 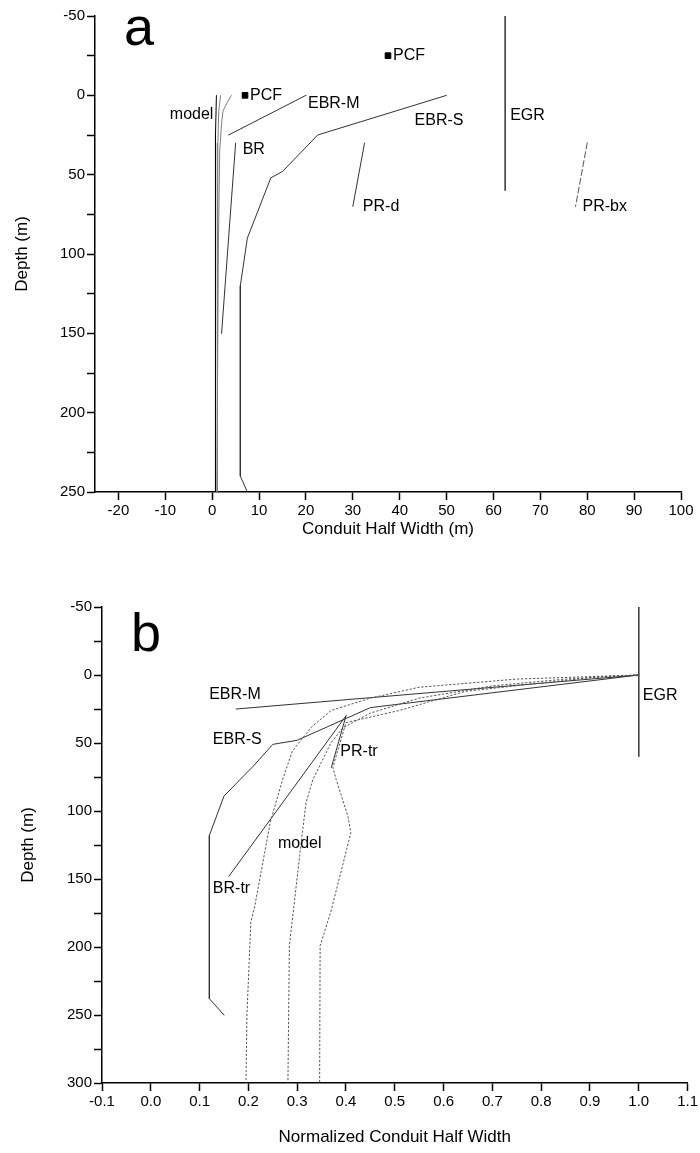 I want to click on x-tick-label: 0.9, so click(x=590, y=1101).